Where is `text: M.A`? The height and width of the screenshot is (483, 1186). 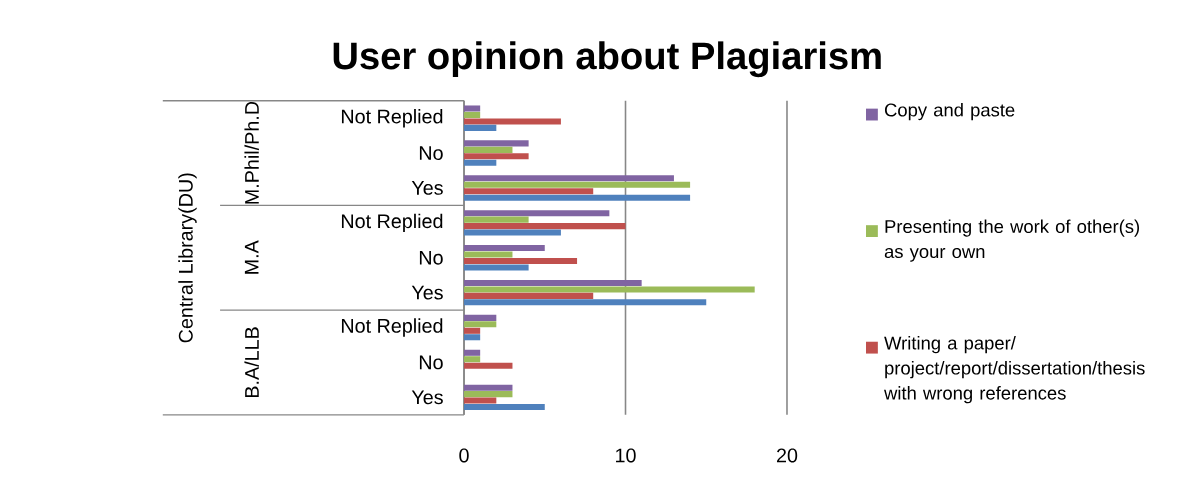 text: M.A is located at coordinates (251, 257).